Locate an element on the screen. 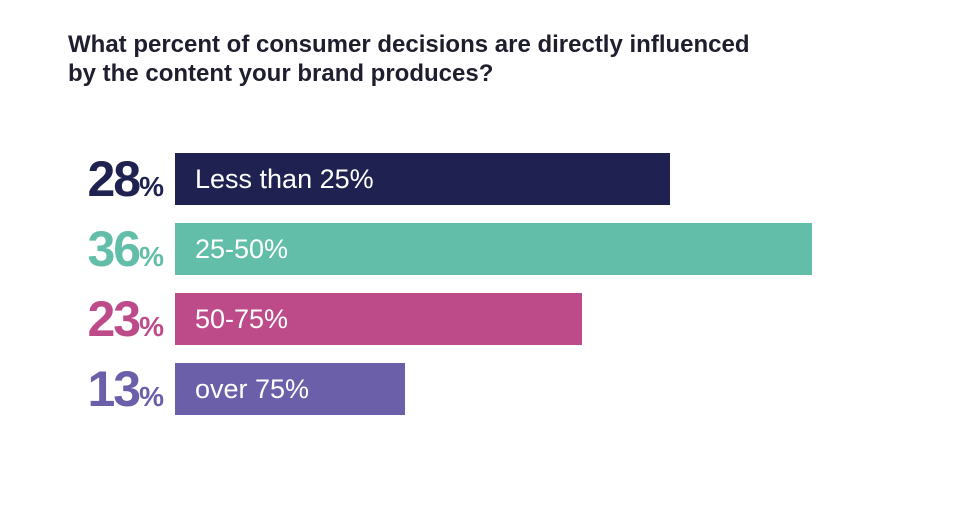 Image resolution: width=966 pixels, height=508 pixels. value-label-1: 36% is located at coordinates (125, 253).